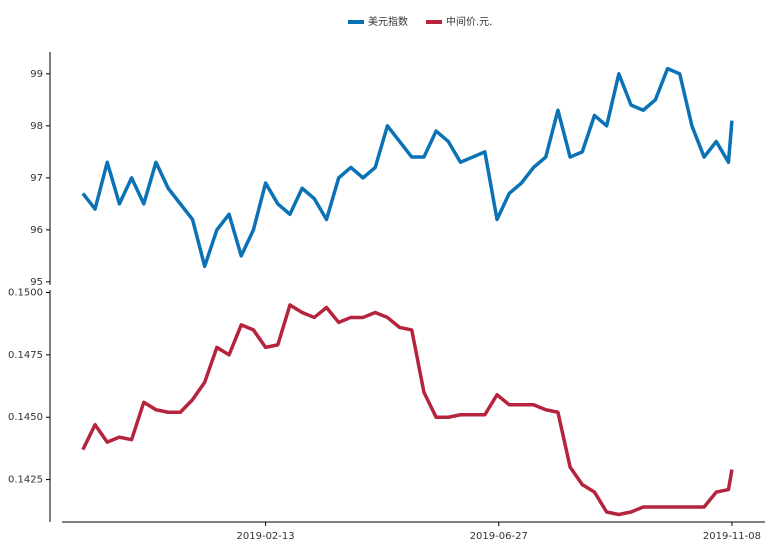 Image resolution: width=775 pixels, height=549 pixels. What do you see at coordinates (732, 536) in the screenshot?
I see `x-tick-label: 2019-11-08` at bounding box center [732, 536].